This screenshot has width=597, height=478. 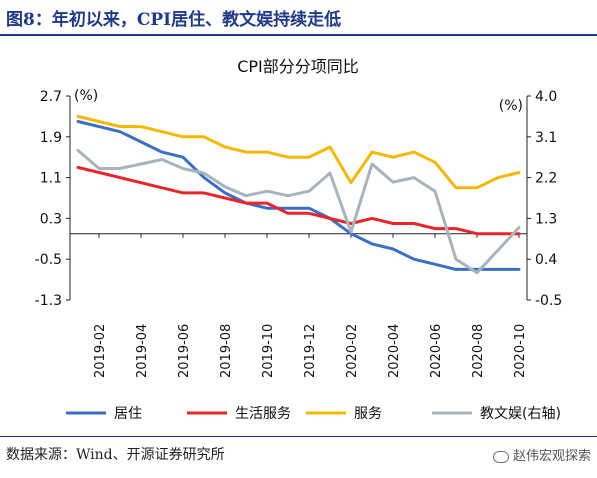 I want to click on title-rule, so click(x=298, y=35).